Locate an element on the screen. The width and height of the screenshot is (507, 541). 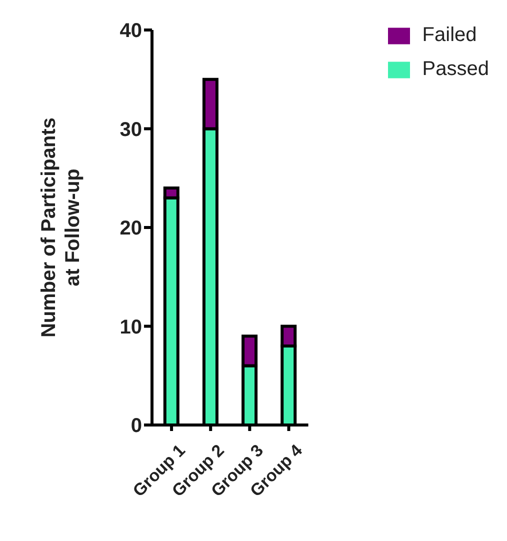
y-tick-label: 0 is located at coordinates (136, 426).